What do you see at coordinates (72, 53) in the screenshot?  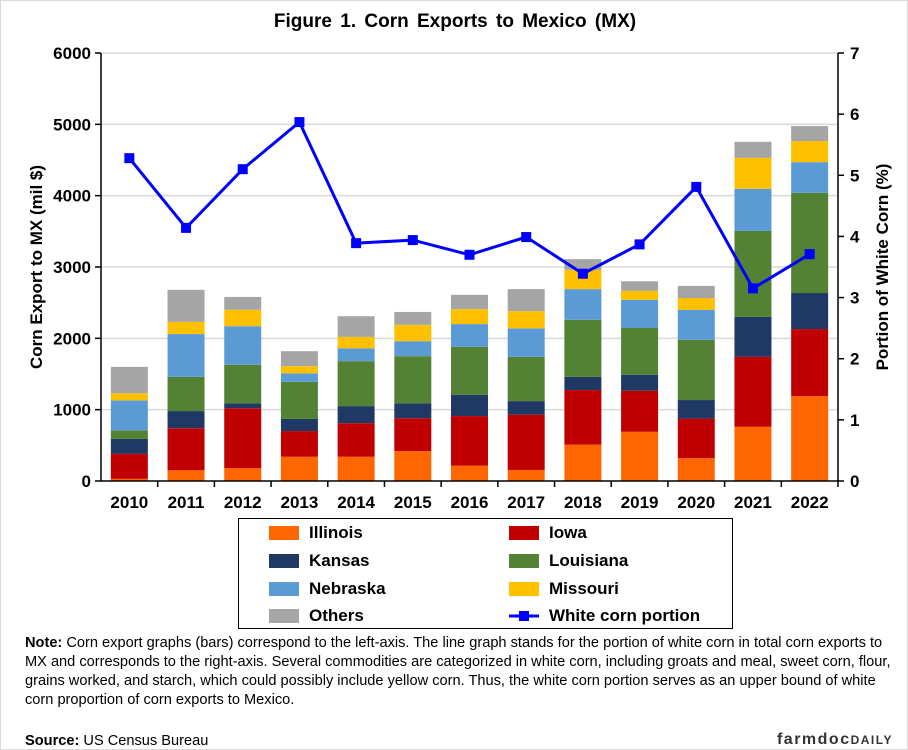 I see `y-tick-label: 6000` at bounding box center [72, 53].